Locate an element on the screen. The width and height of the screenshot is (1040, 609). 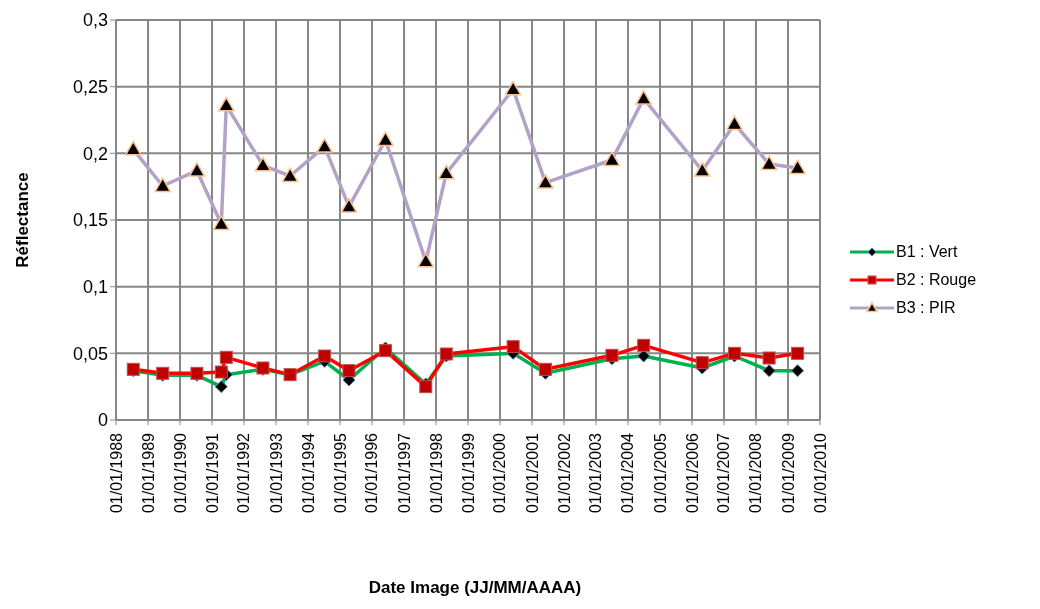
legend-label: B1 : Vert is located at coordinates (927, 252).